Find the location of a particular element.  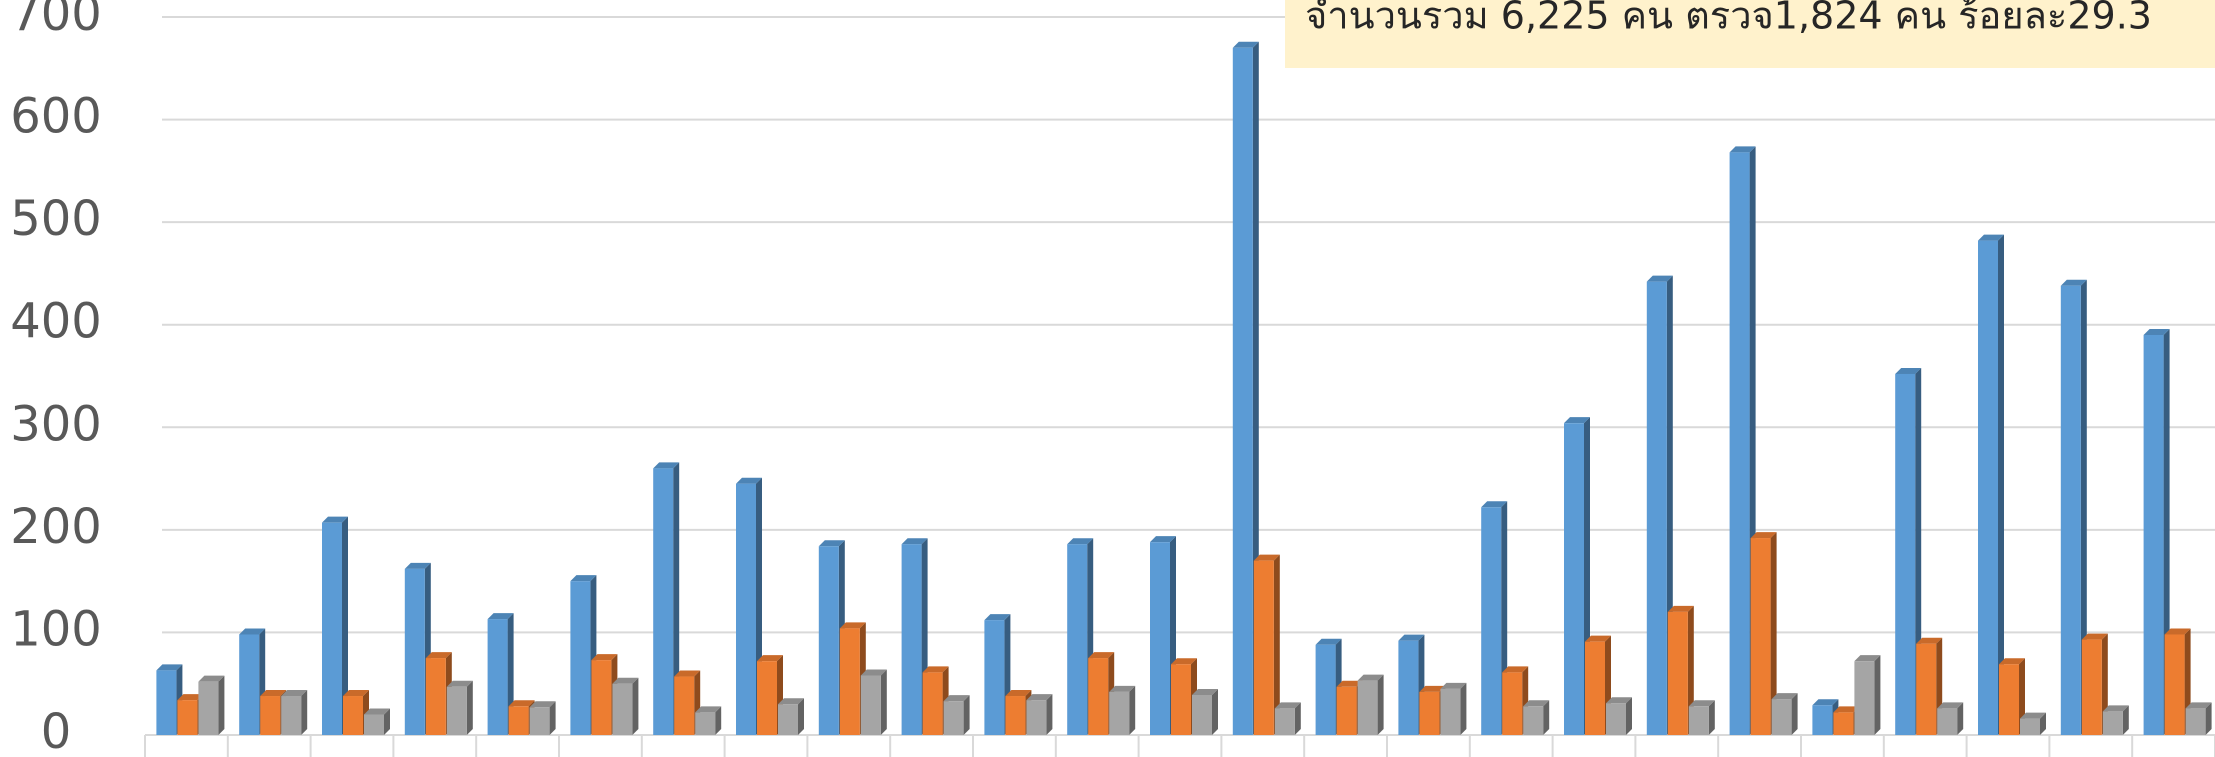

y-tick-label: 400 is located at coordinates (56, 322).